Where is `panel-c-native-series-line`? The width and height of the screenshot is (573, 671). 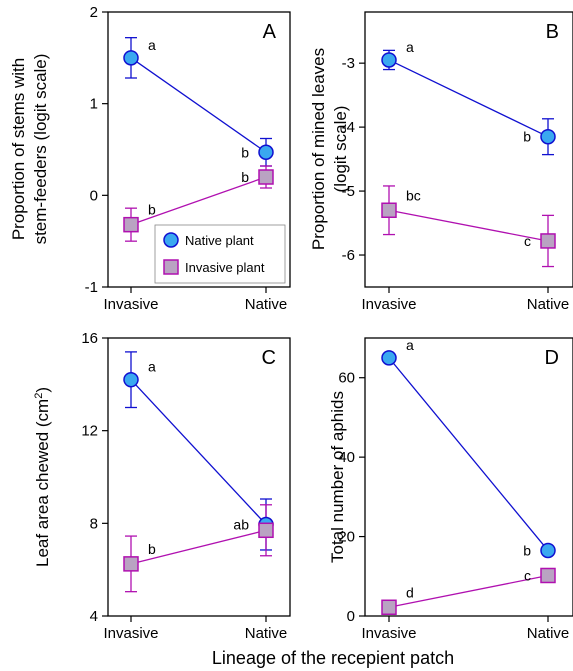 panel-c-native-series-line is located at coordinates (198, 452).